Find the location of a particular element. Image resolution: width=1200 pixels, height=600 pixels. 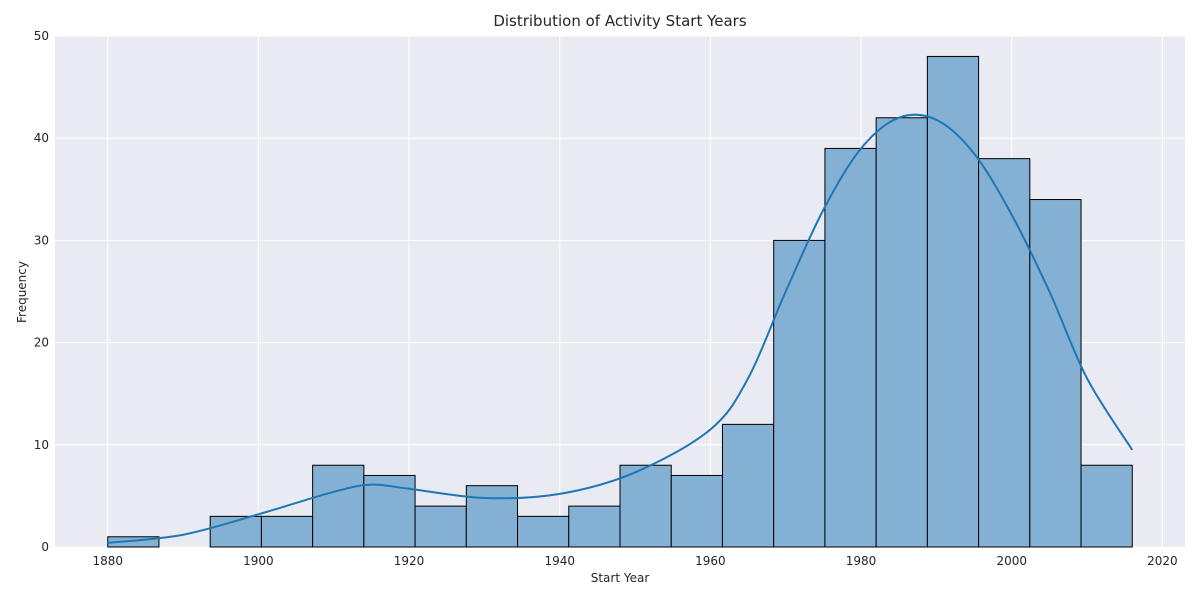

x-axis-ticks: 1880 1900 1920 1940 1960 1980 2000 2020 is located at coordinates (634, 561).